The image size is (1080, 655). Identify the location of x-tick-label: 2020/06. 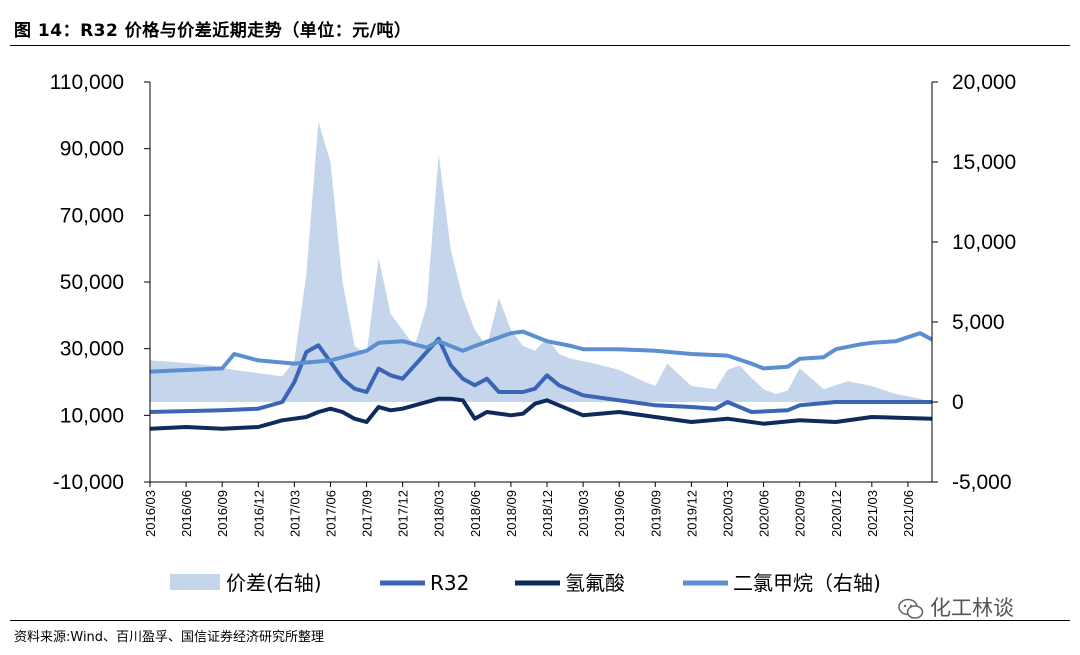
(764, 513).